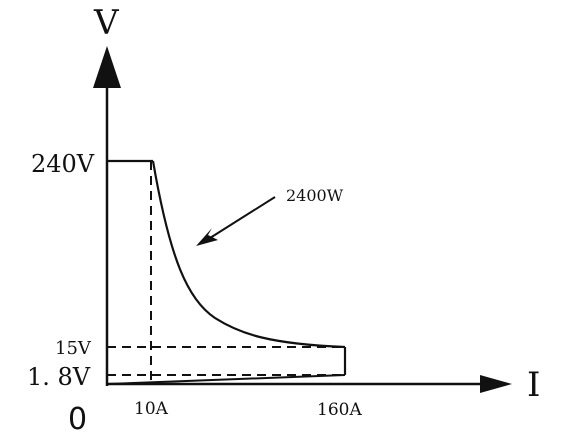 This screenshot has width=586, height=436. I want to click on origin-label: 0, so click(77, 419).